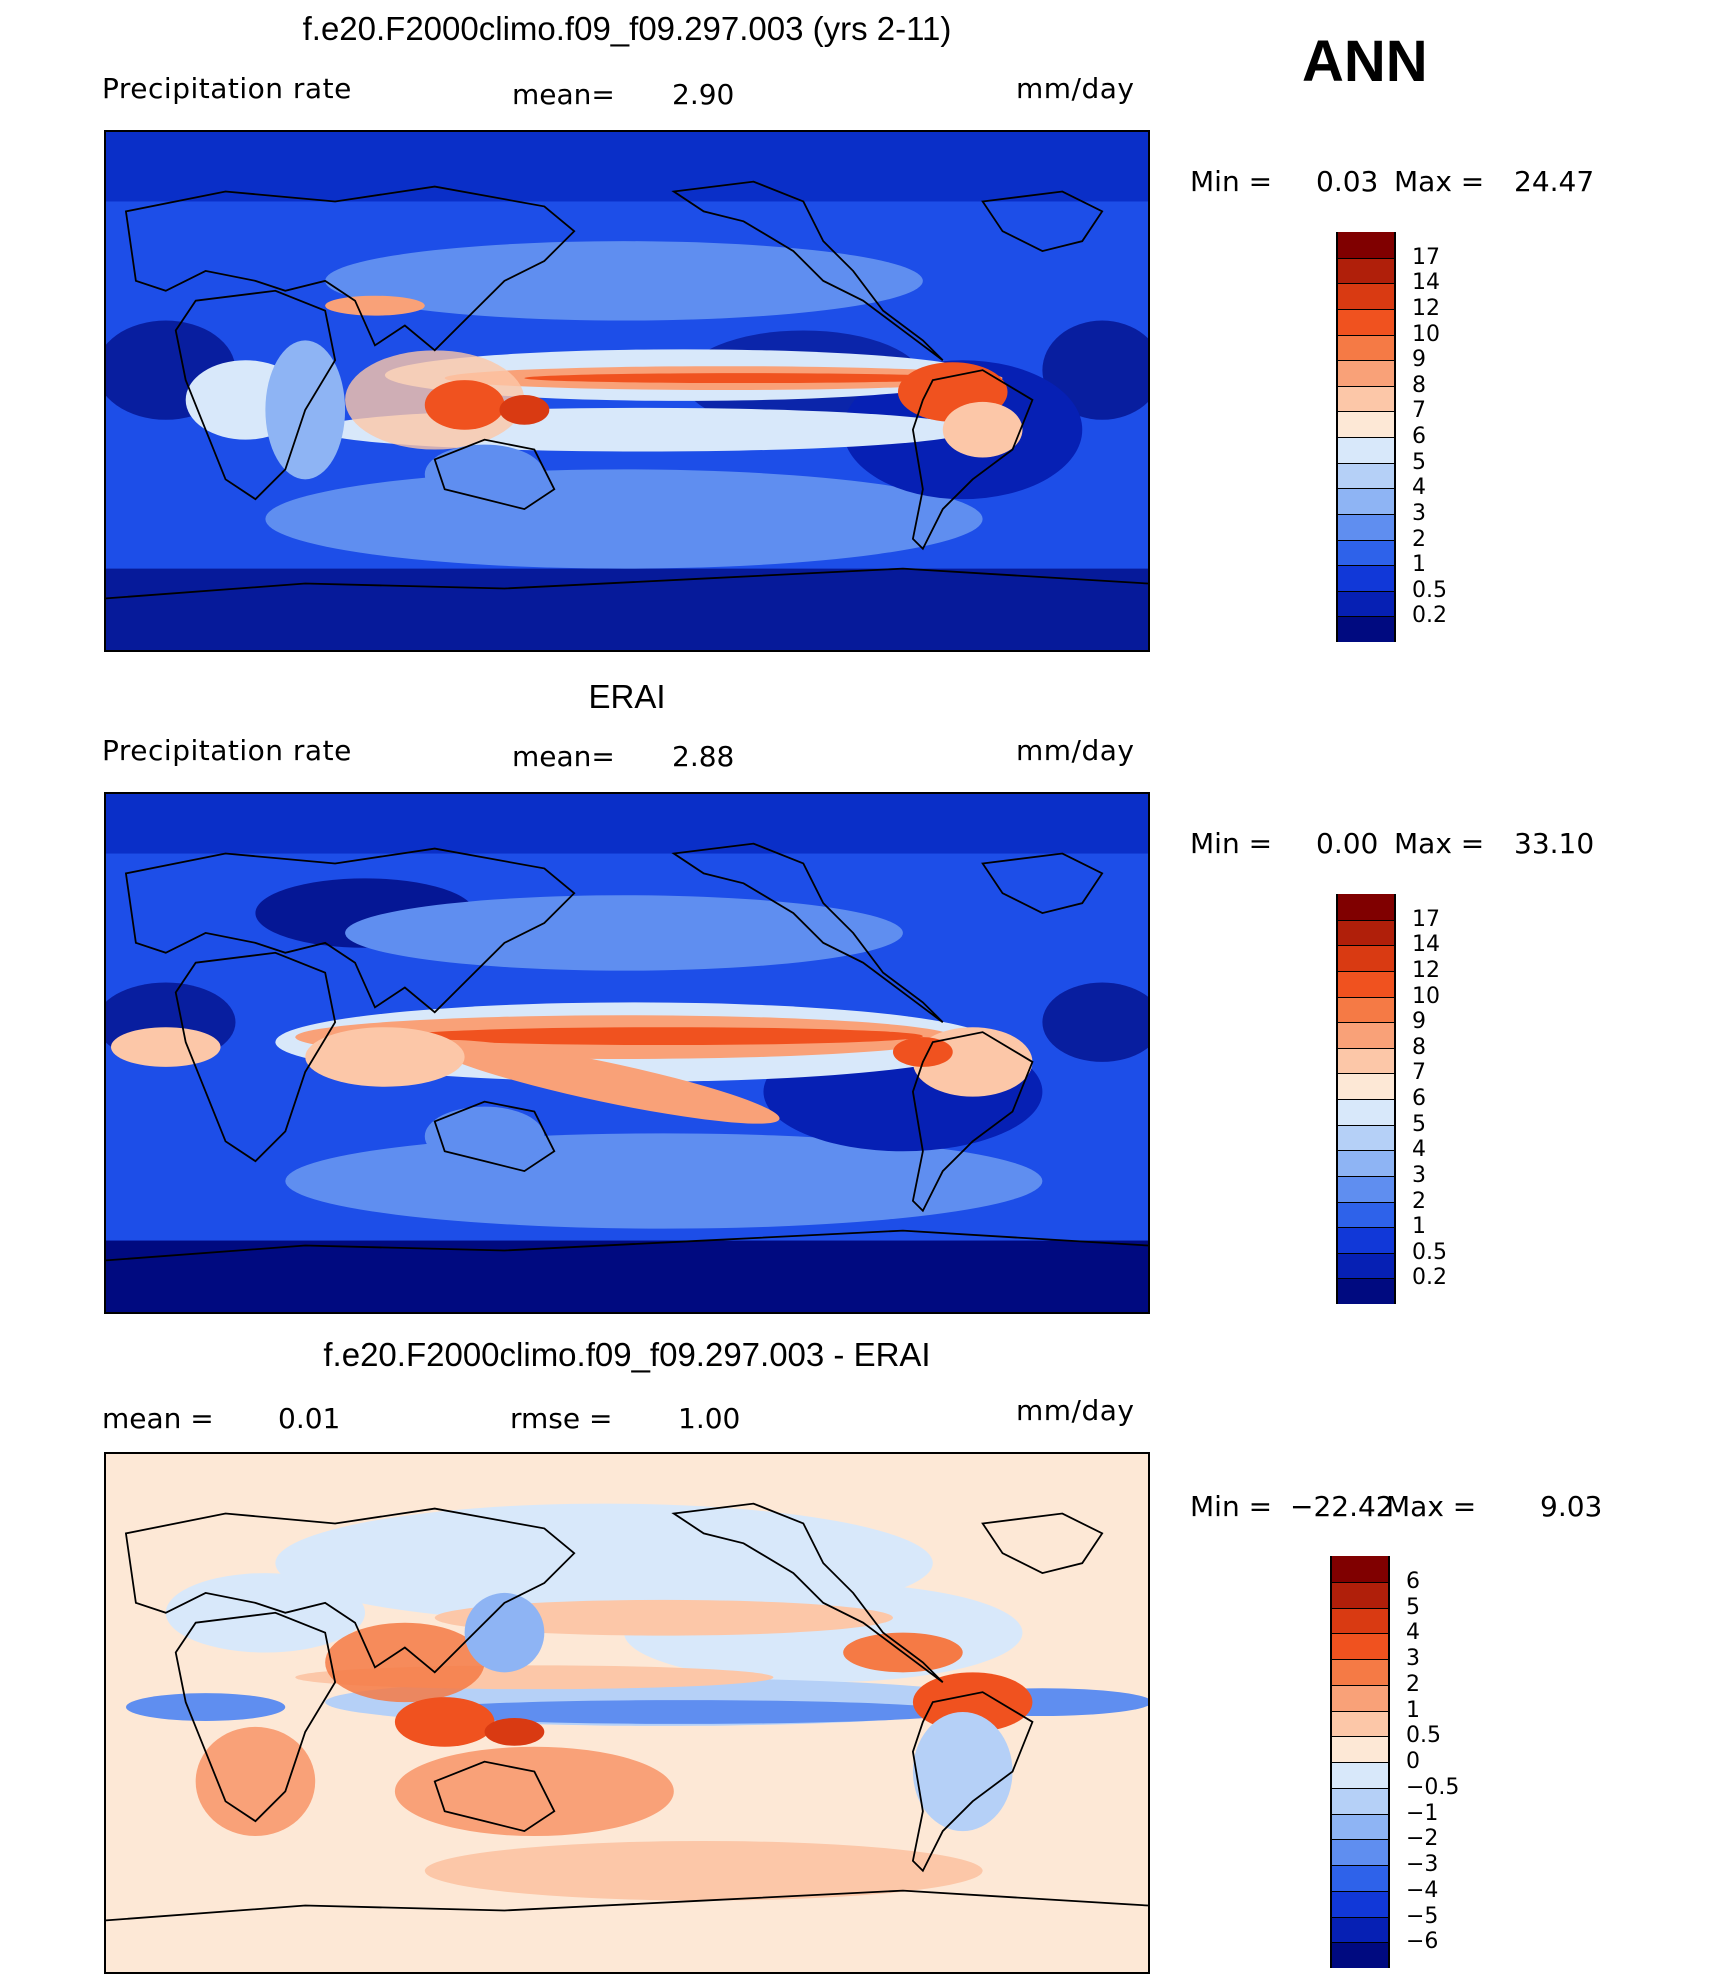 The width and height of the screenshot is (1710, 1978). I want to click on panel-1-mean-label: mean=, so click(563, 94).